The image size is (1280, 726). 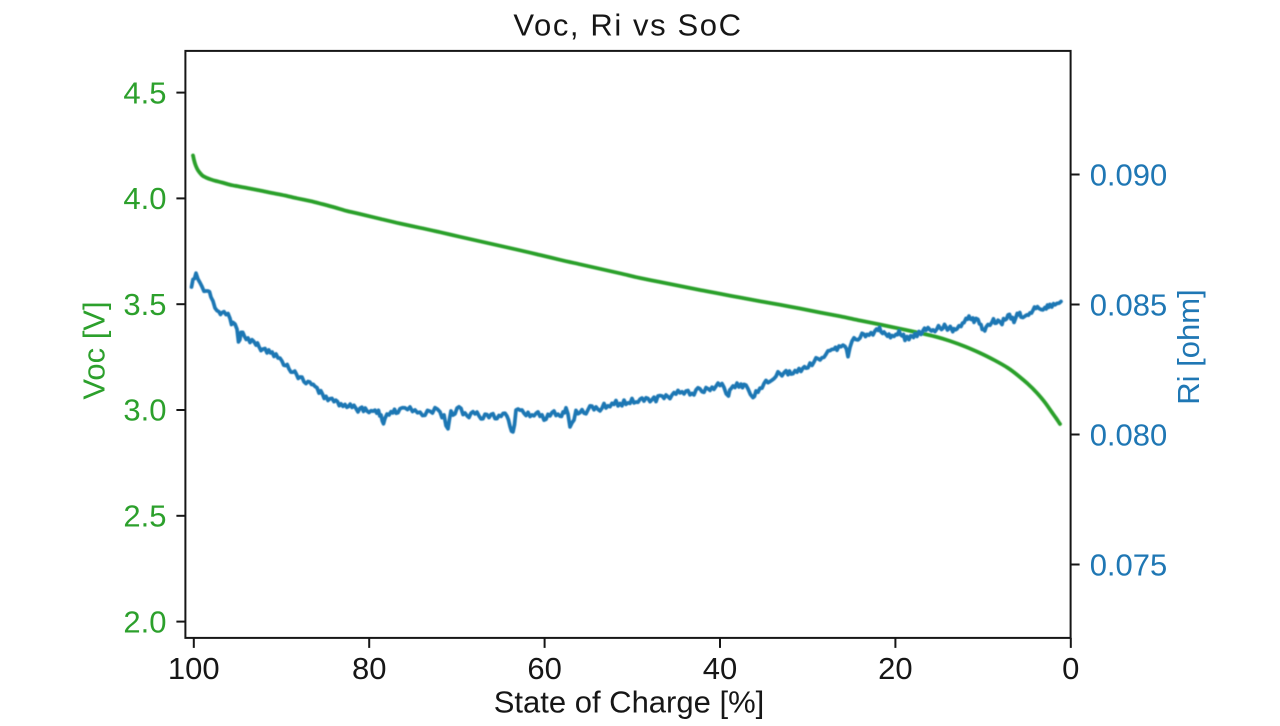 I want to click on svg-text: 0, so click(x=1070, y=668).